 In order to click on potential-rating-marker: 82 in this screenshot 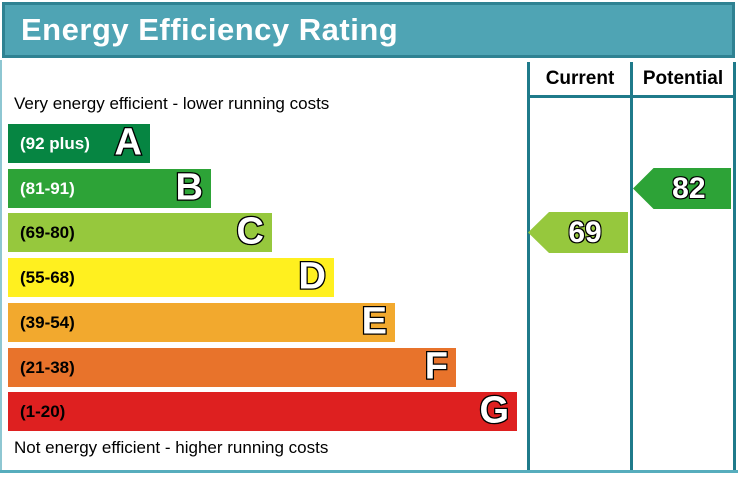, I will do `click(682, 188)`.